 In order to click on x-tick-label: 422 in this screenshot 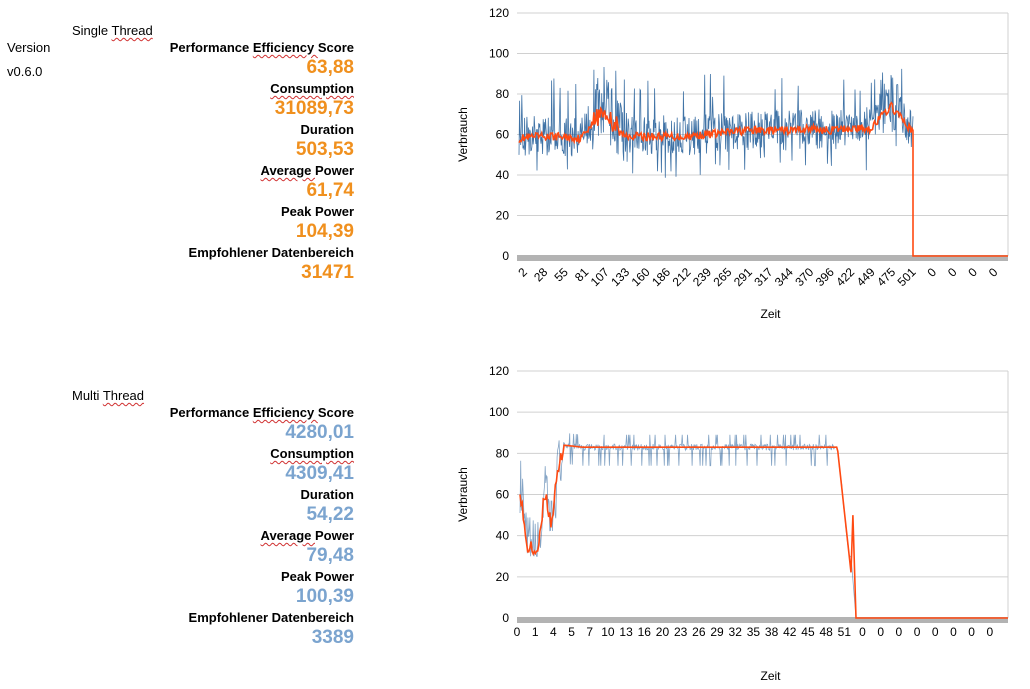, I will do `click(845, 277)`.